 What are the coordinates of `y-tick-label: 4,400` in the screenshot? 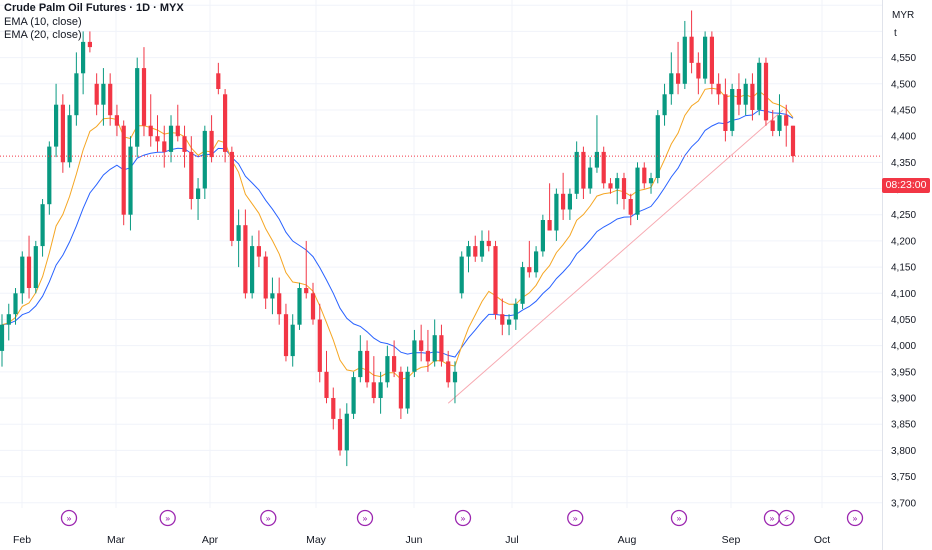 It's located at (903, 137).